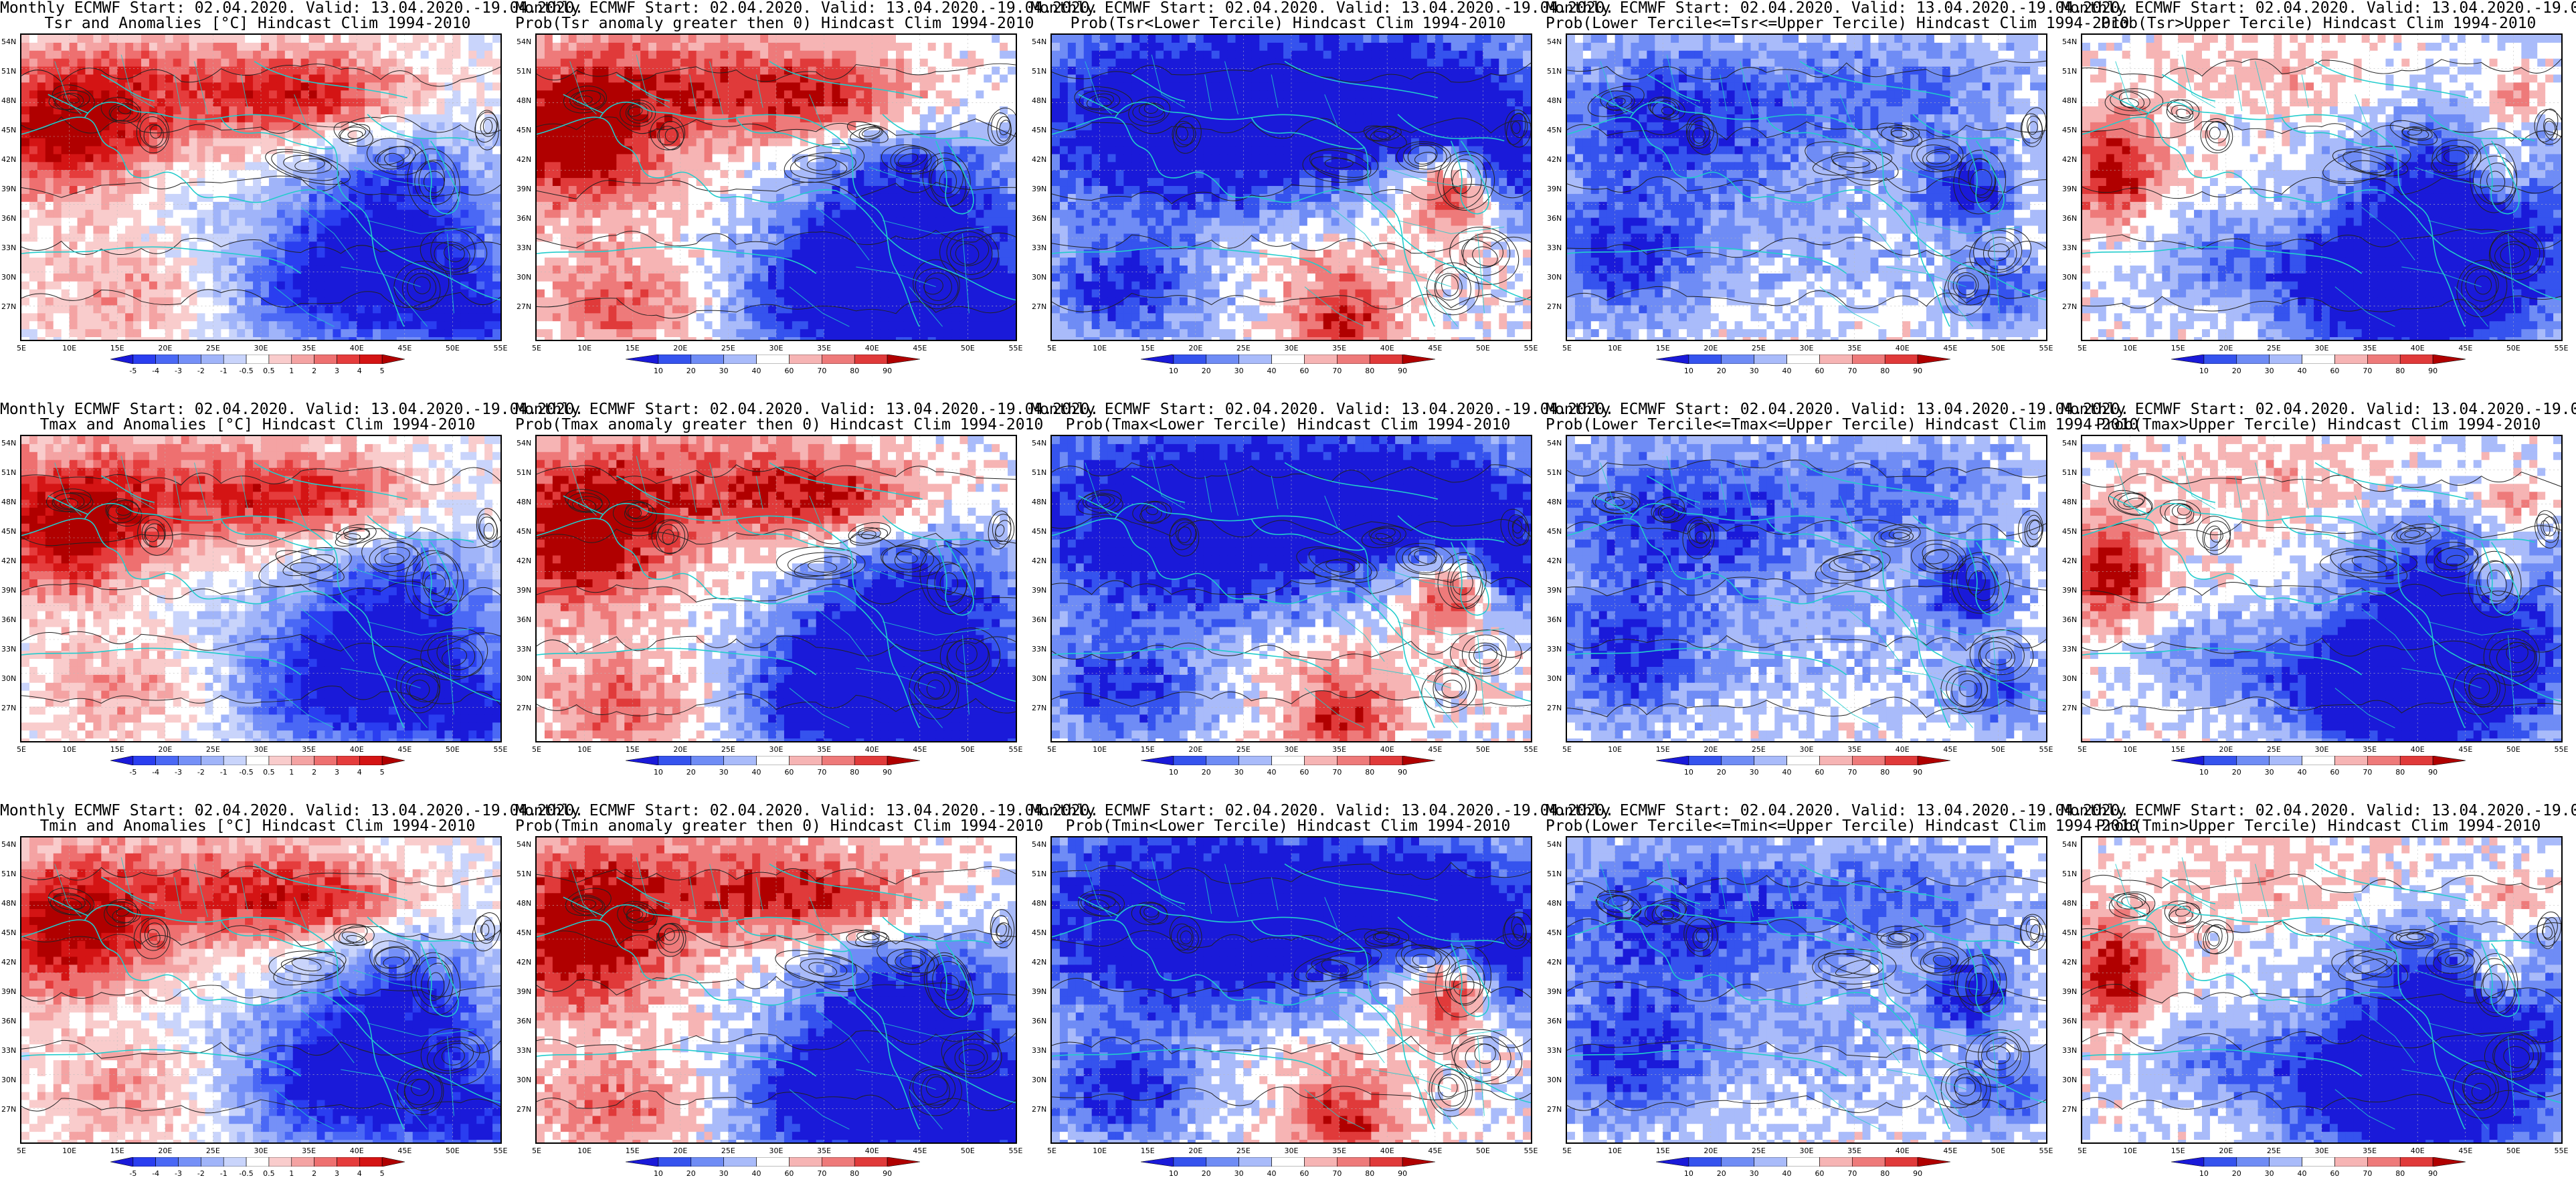  I want to click on lon-label: 30E, so click(1292, 749).